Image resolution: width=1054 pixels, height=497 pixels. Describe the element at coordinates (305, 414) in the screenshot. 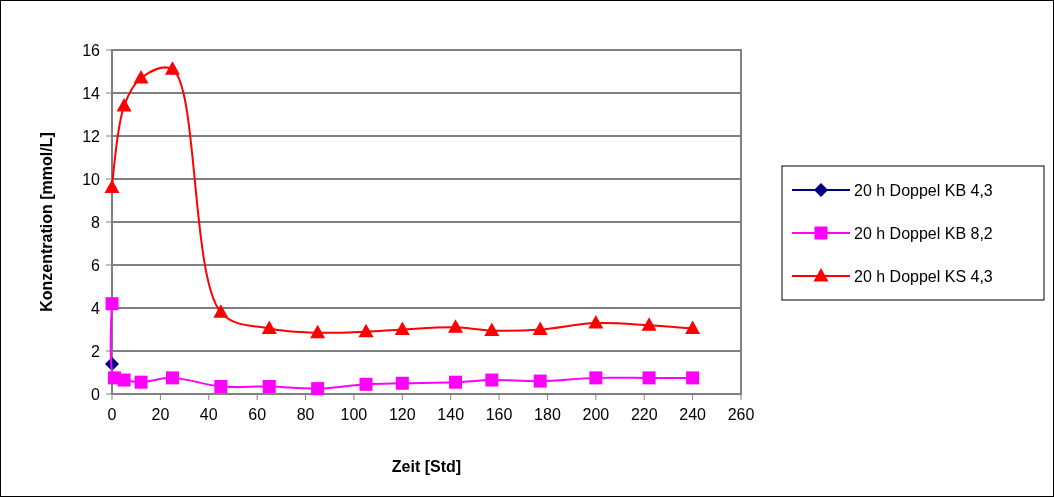

I see `x-tick-label: 80` at that location.